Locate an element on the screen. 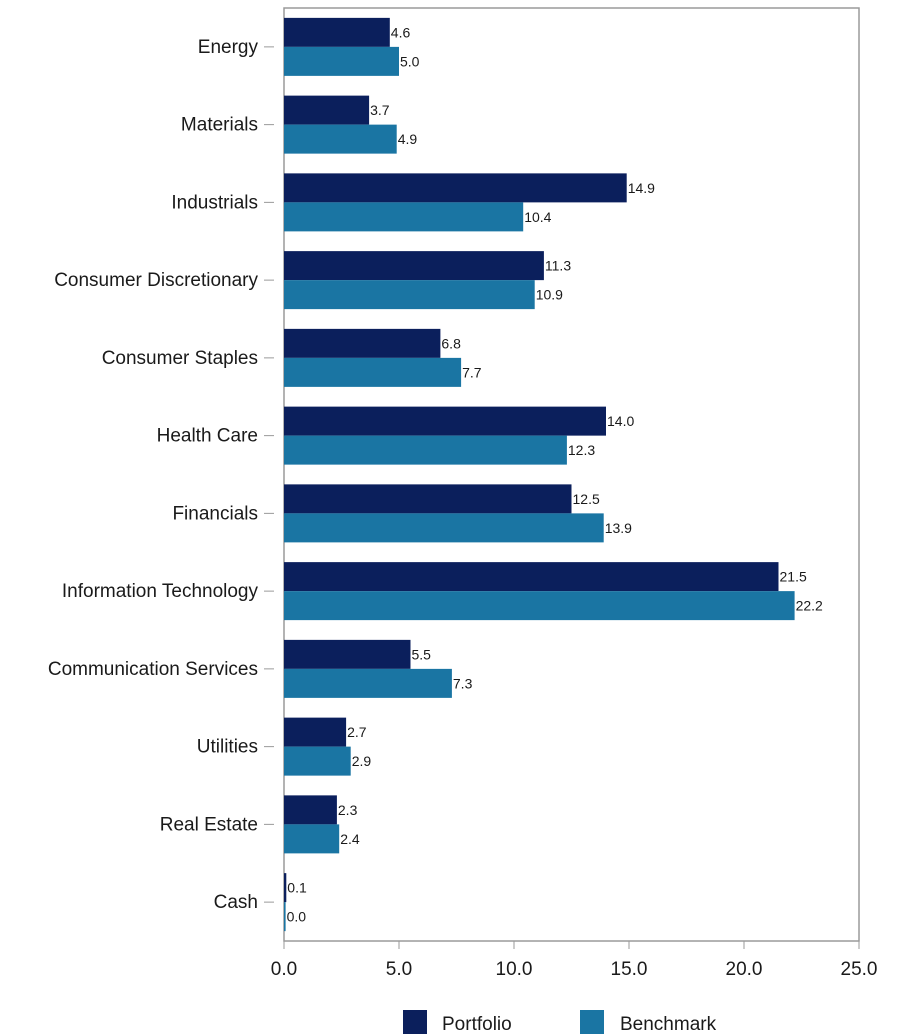 Image resolution: width=900 pixels, height=1035 pixels. category-label: Communication Services is located at coordinates (153, 669).